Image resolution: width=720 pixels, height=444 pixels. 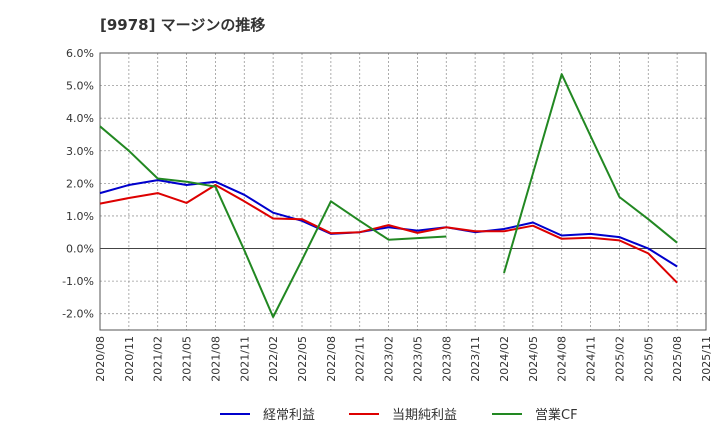 What do you see at coordinates (556, 415) in the screenshot?
I see `legend-label-3: 営業CF` at bounding box center [556, 415].